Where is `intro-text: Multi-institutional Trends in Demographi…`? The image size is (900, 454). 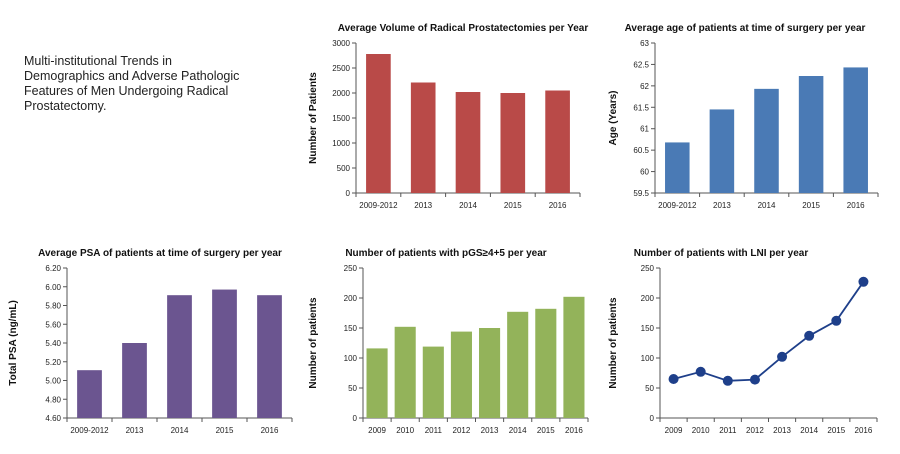
intro-text: Multi-institutional Trends in Demographi… is located at coordinates (132, 83).